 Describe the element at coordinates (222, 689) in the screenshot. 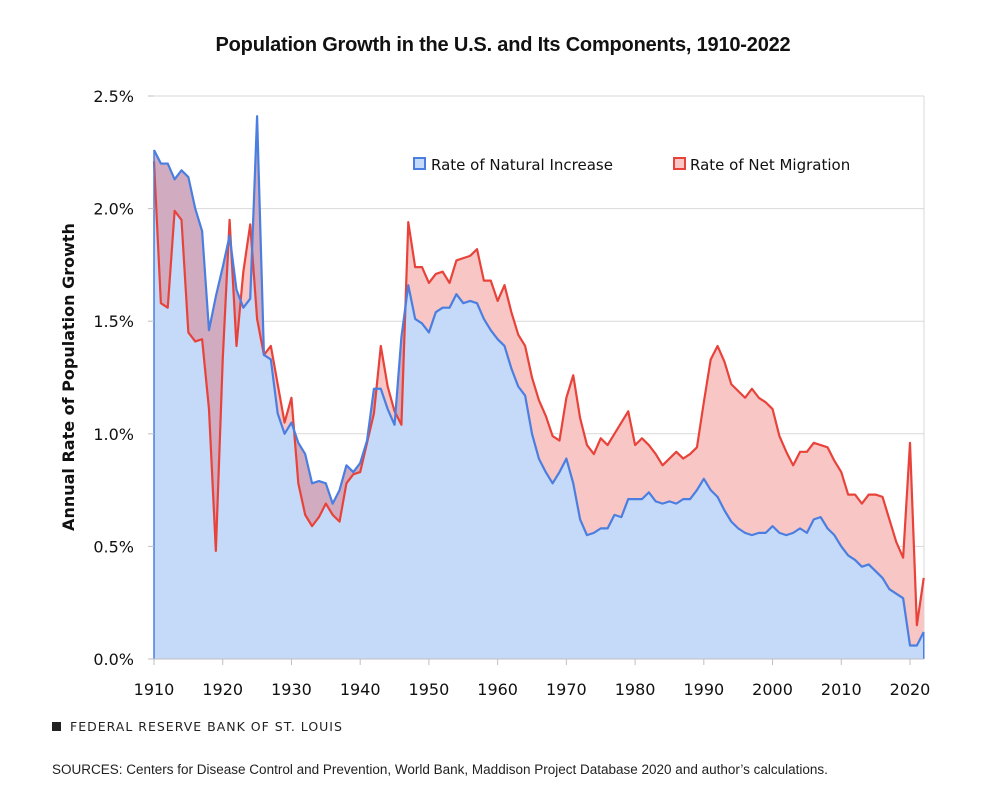

I see `x-tick-label: 1920` at that location.